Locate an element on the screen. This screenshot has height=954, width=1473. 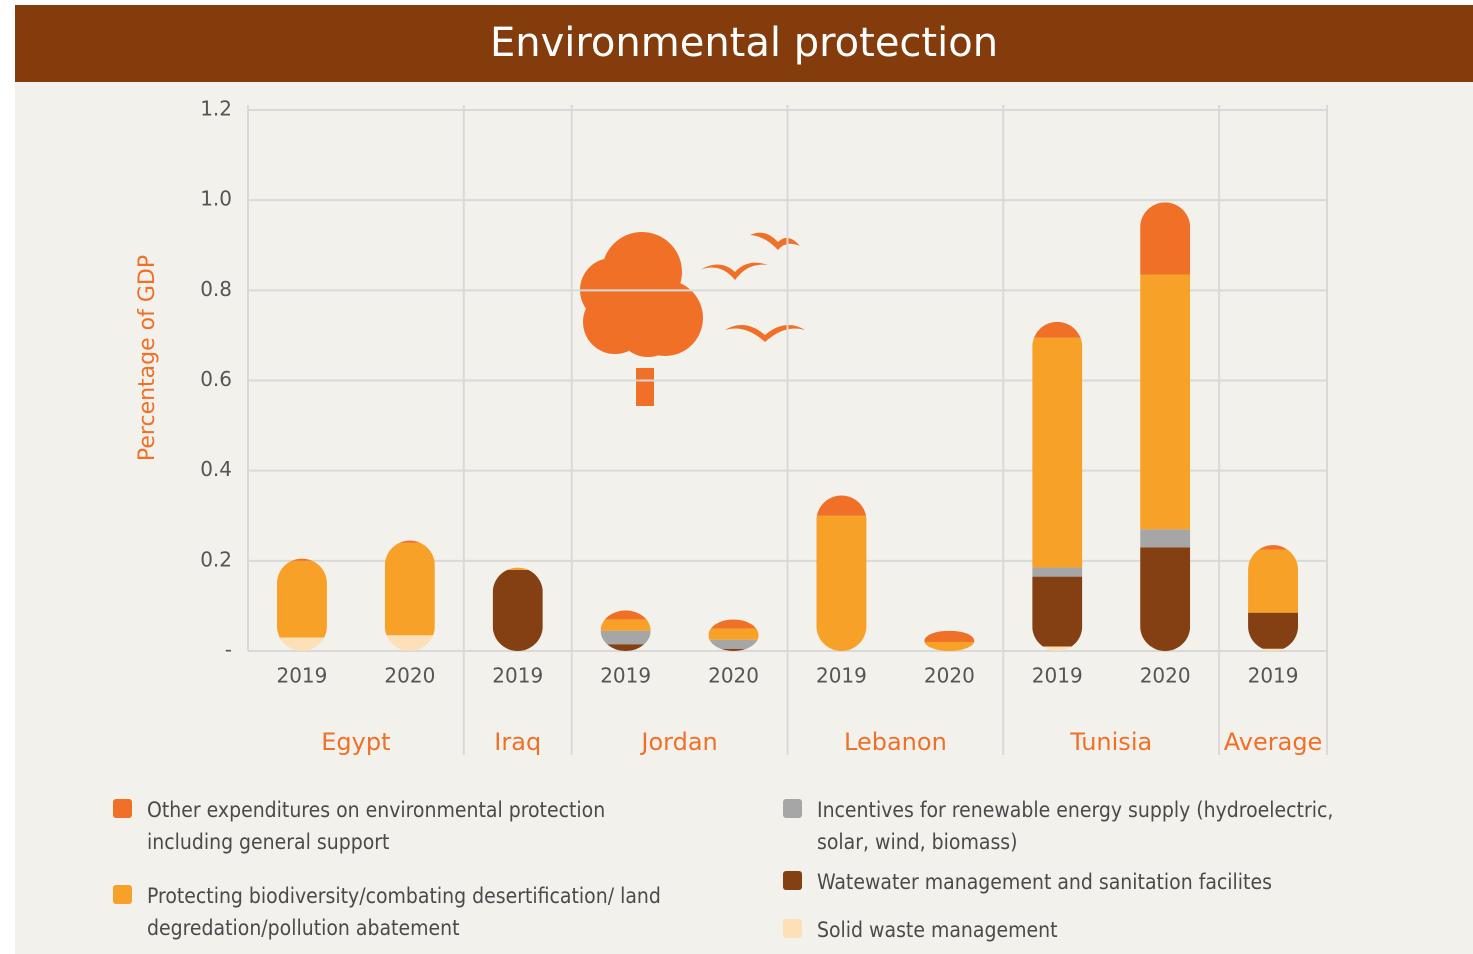
y-tick-label: 0.8 is located at coordinates (216, 289).